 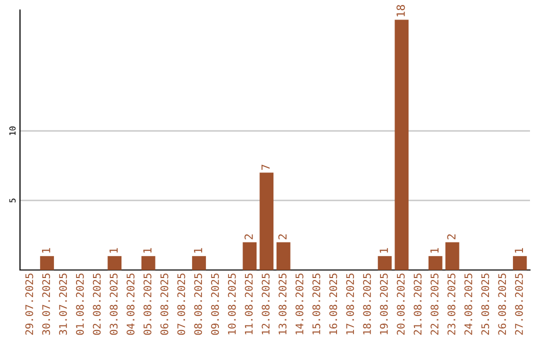 What do you see at coordinates (519, 304) in the screenshot?
I see `x-tick-label: 27.08.2025` at bounding box center [519, 304].